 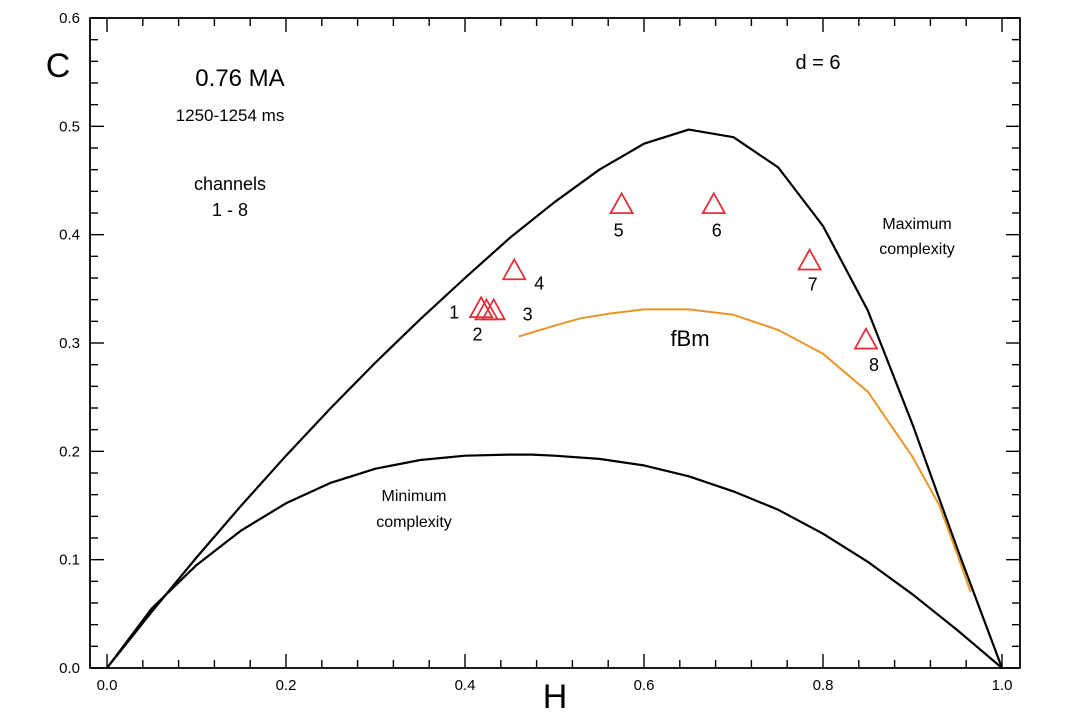 I want to click on chart-subtitle: 1250-1254 ms, so click(x=230, y=115).